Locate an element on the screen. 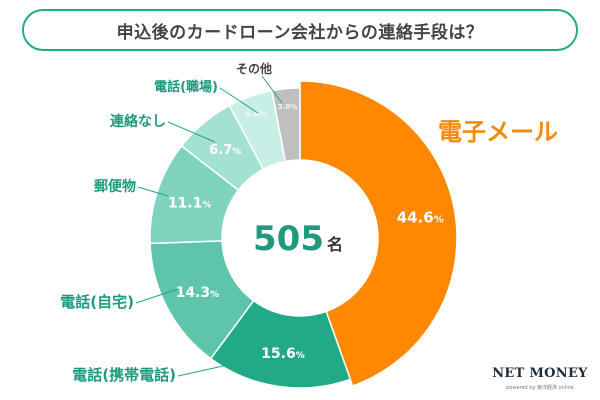  chart-title-text: 申込後のカードローン会社からの連絡手段は？ is located at coordinates (300, 32).